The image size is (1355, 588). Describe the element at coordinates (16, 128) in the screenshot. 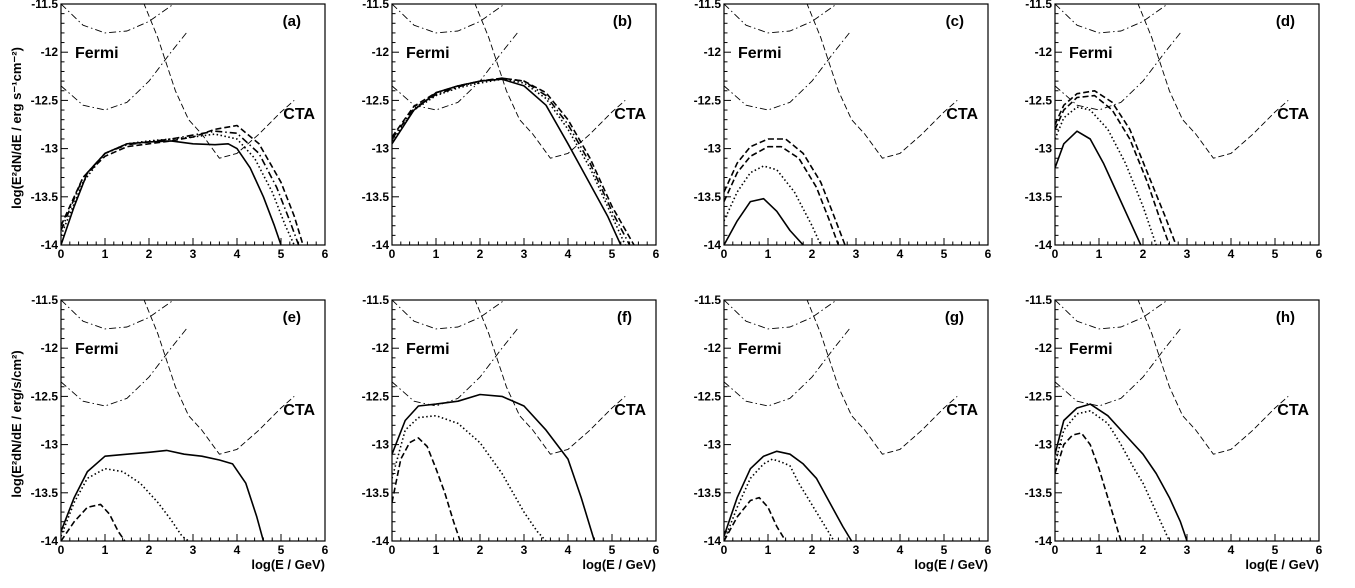

I see `y-axis-title-top: log(E²dN/dE / erg s⁻¹cm⁻²)` at that location.